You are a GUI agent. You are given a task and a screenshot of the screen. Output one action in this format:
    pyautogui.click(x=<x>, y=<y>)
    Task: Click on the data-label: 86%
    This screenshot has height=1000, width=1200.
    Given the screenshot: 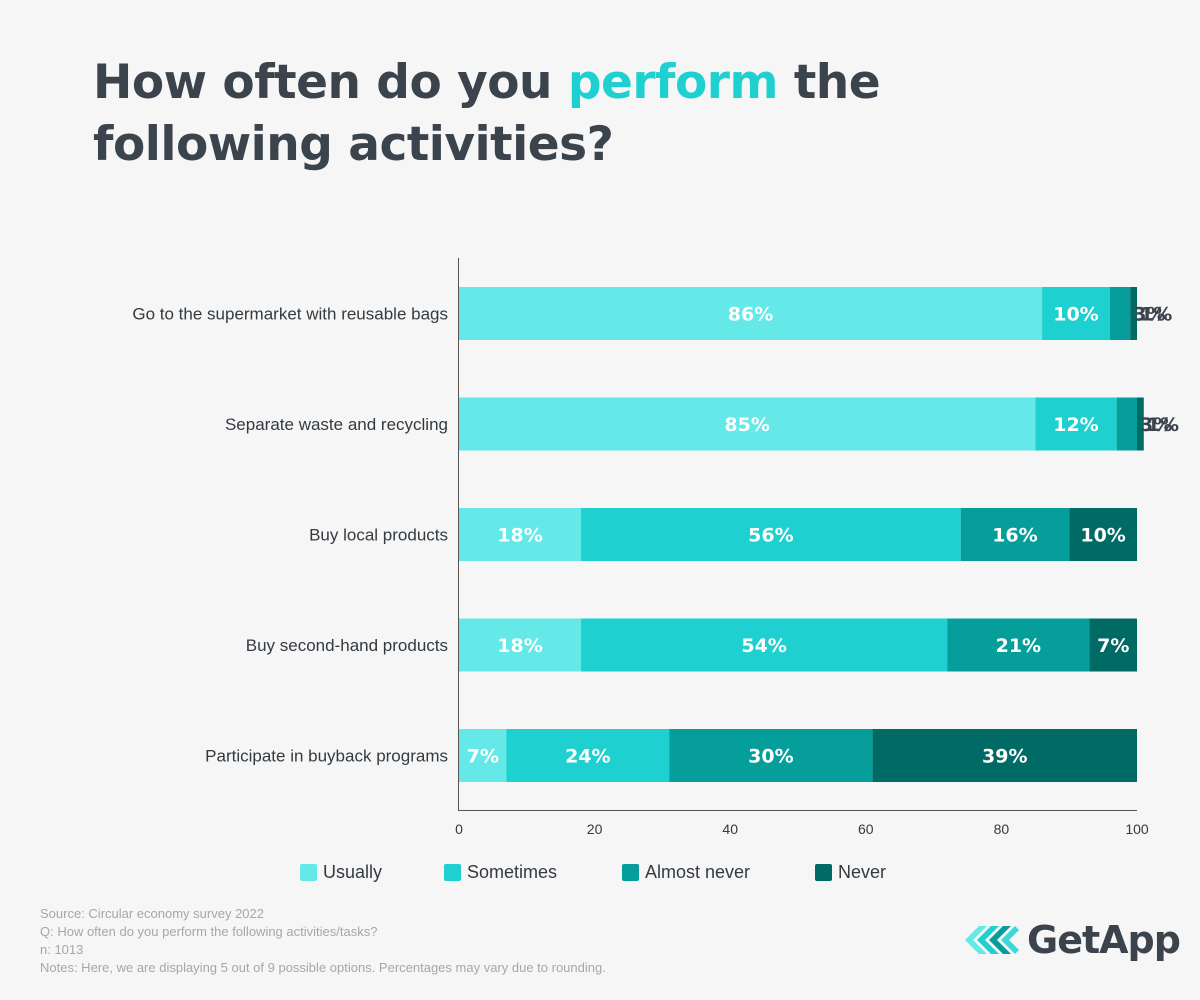 What is the action you would take?
    pyautogui.click(x=750, y=315)
    